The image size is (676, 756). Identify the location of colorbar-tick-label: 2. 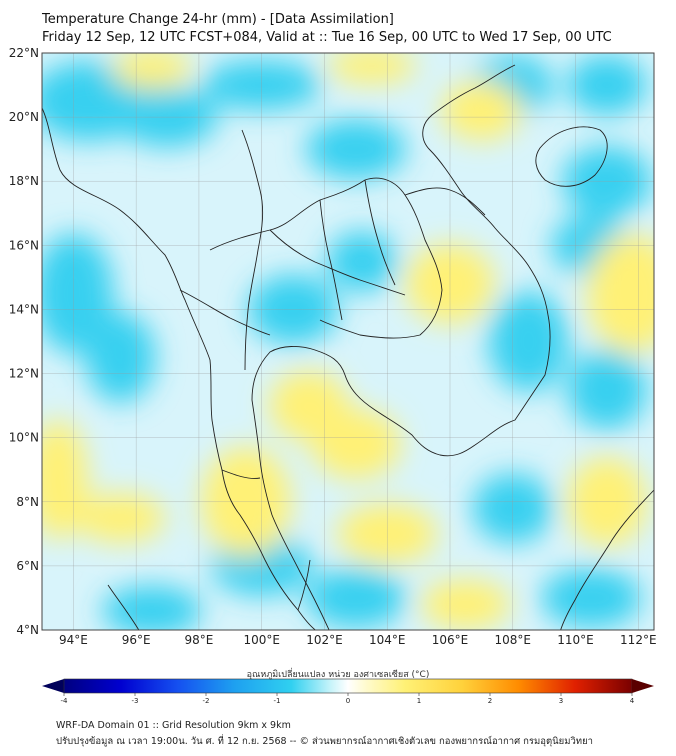
(490, 701).